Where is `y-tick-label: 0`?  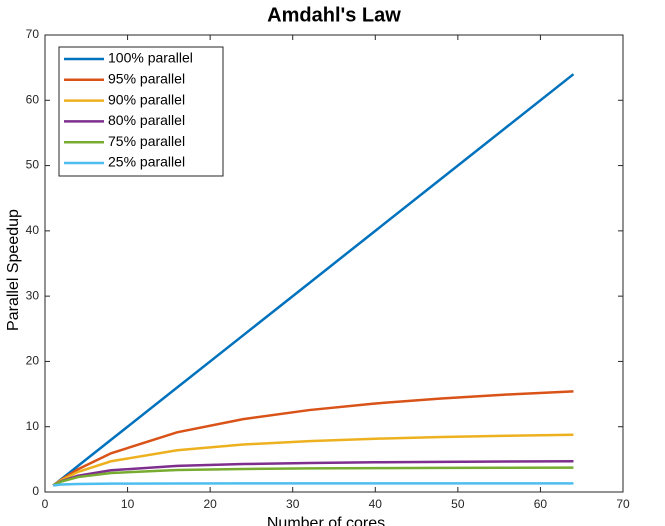 y-tick-label: 0 is located at coordinates (35, 491).